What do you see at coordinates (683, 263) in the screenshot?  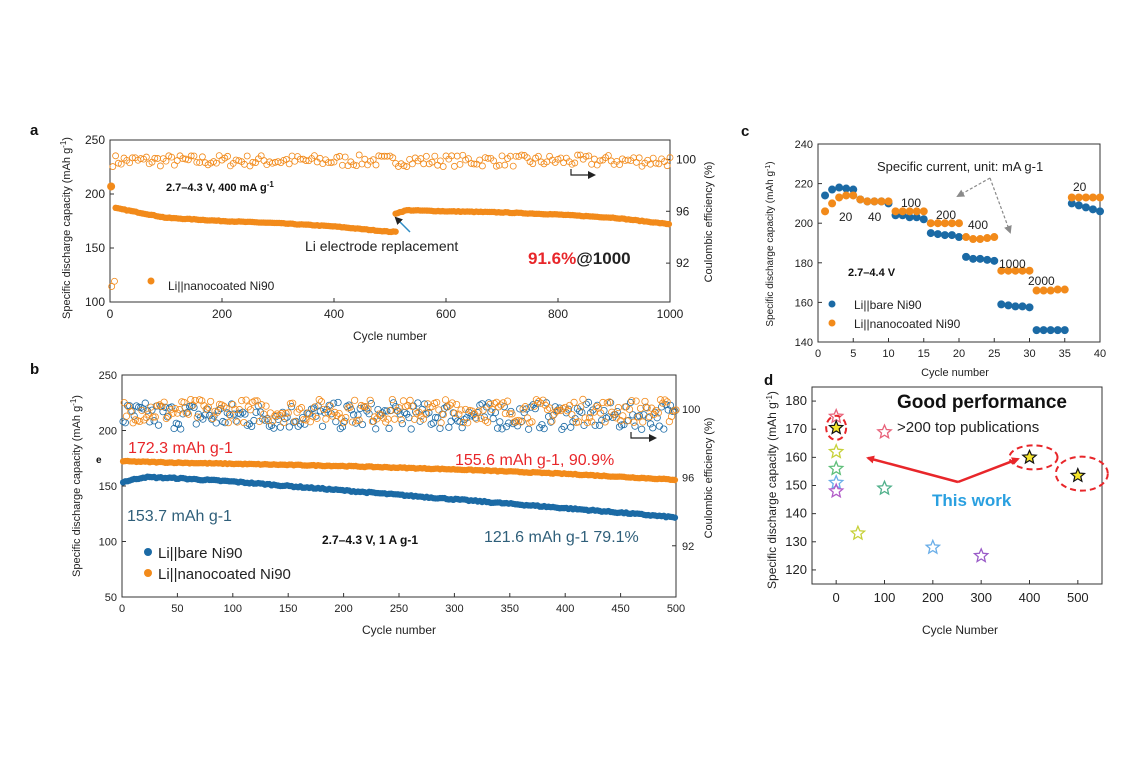 I see `y2-tick-label: 92` at bounding box center [683, 263].